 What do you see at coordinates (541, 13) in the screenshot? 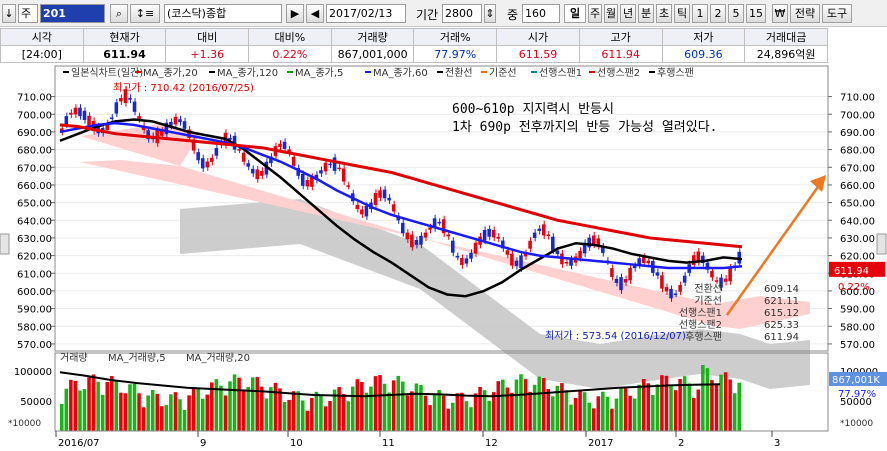
I see `count-input: 160` at bounding box center [541, 13].